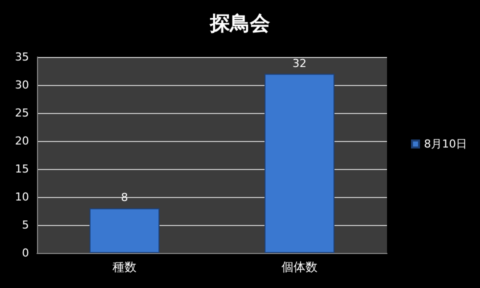 Image resolution: width=480 pixels, height=288 pixels. I want to click on y-tick-label: 35, so click(22, 57).